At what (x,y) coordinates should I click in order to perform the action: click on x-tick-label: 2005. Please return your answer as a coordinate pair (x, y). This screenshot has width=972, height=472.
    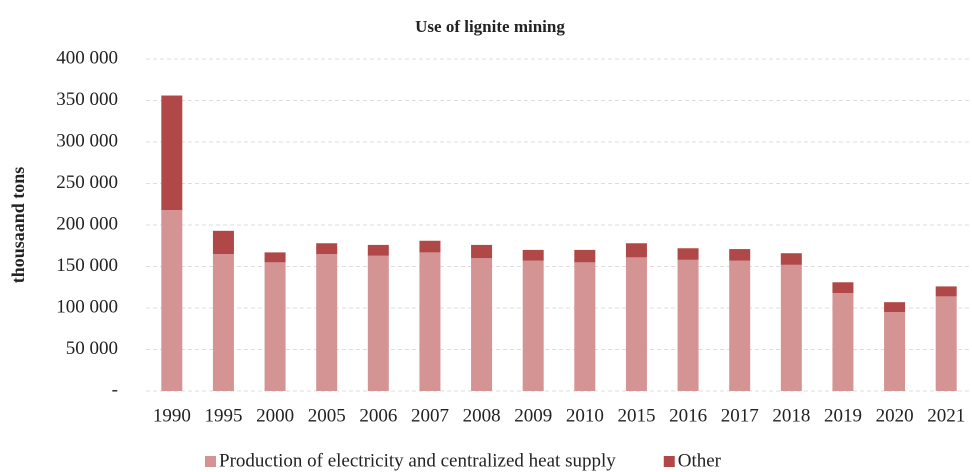
    Looking at the image, I should click on (327, 415).